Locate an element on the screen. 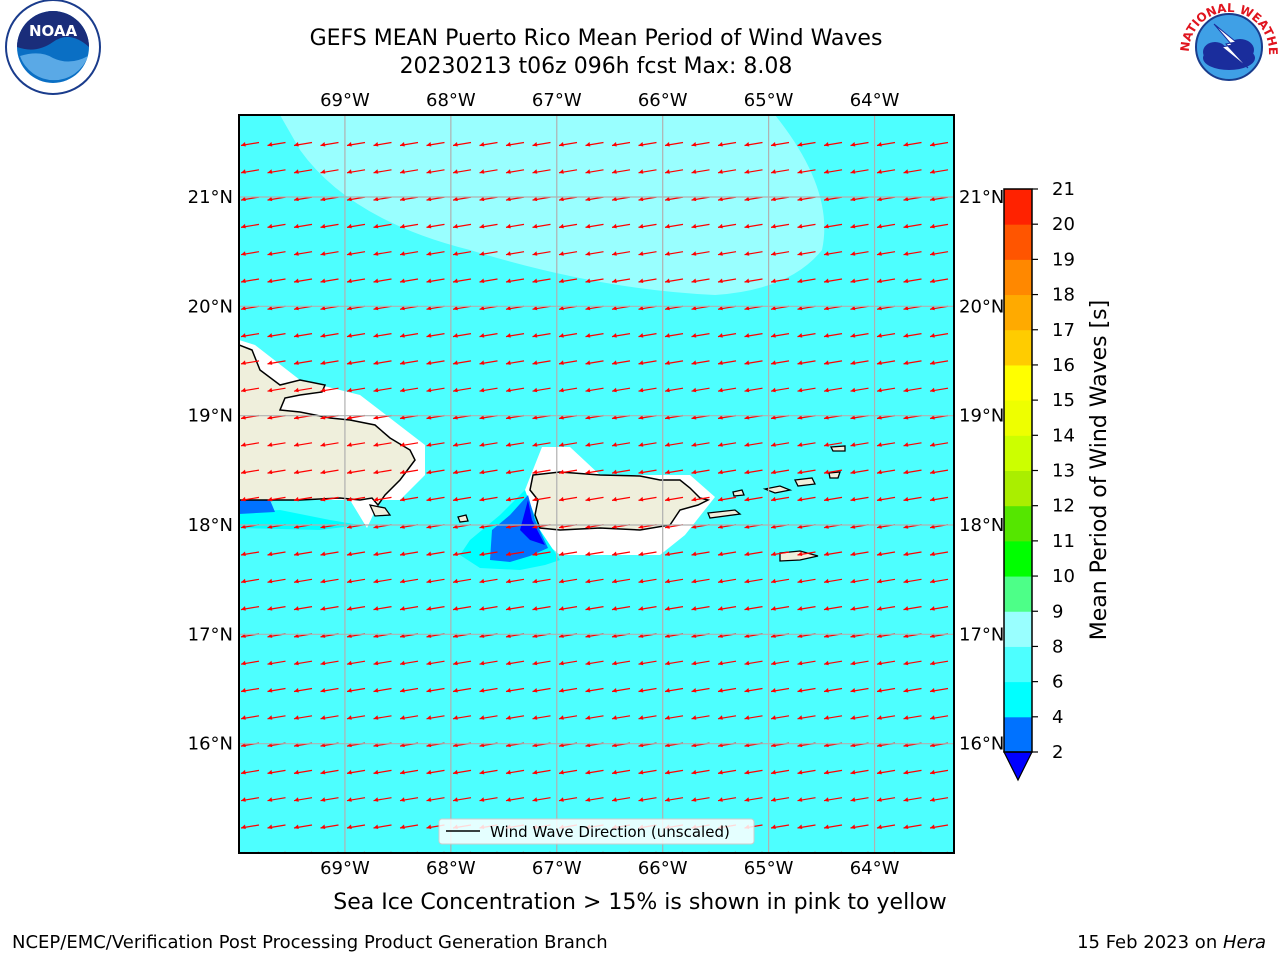  colorbar-tick-label: 13 is located at coordinates (1063, 471).